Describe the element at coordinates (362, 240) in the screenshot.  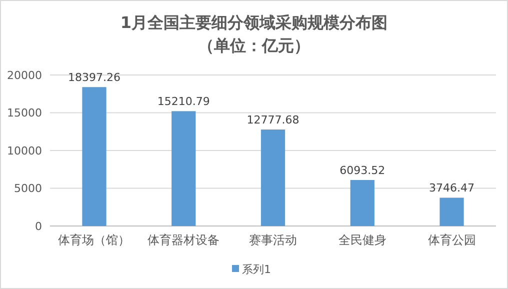
I see `x-tick-label: 全民健身` at that location.